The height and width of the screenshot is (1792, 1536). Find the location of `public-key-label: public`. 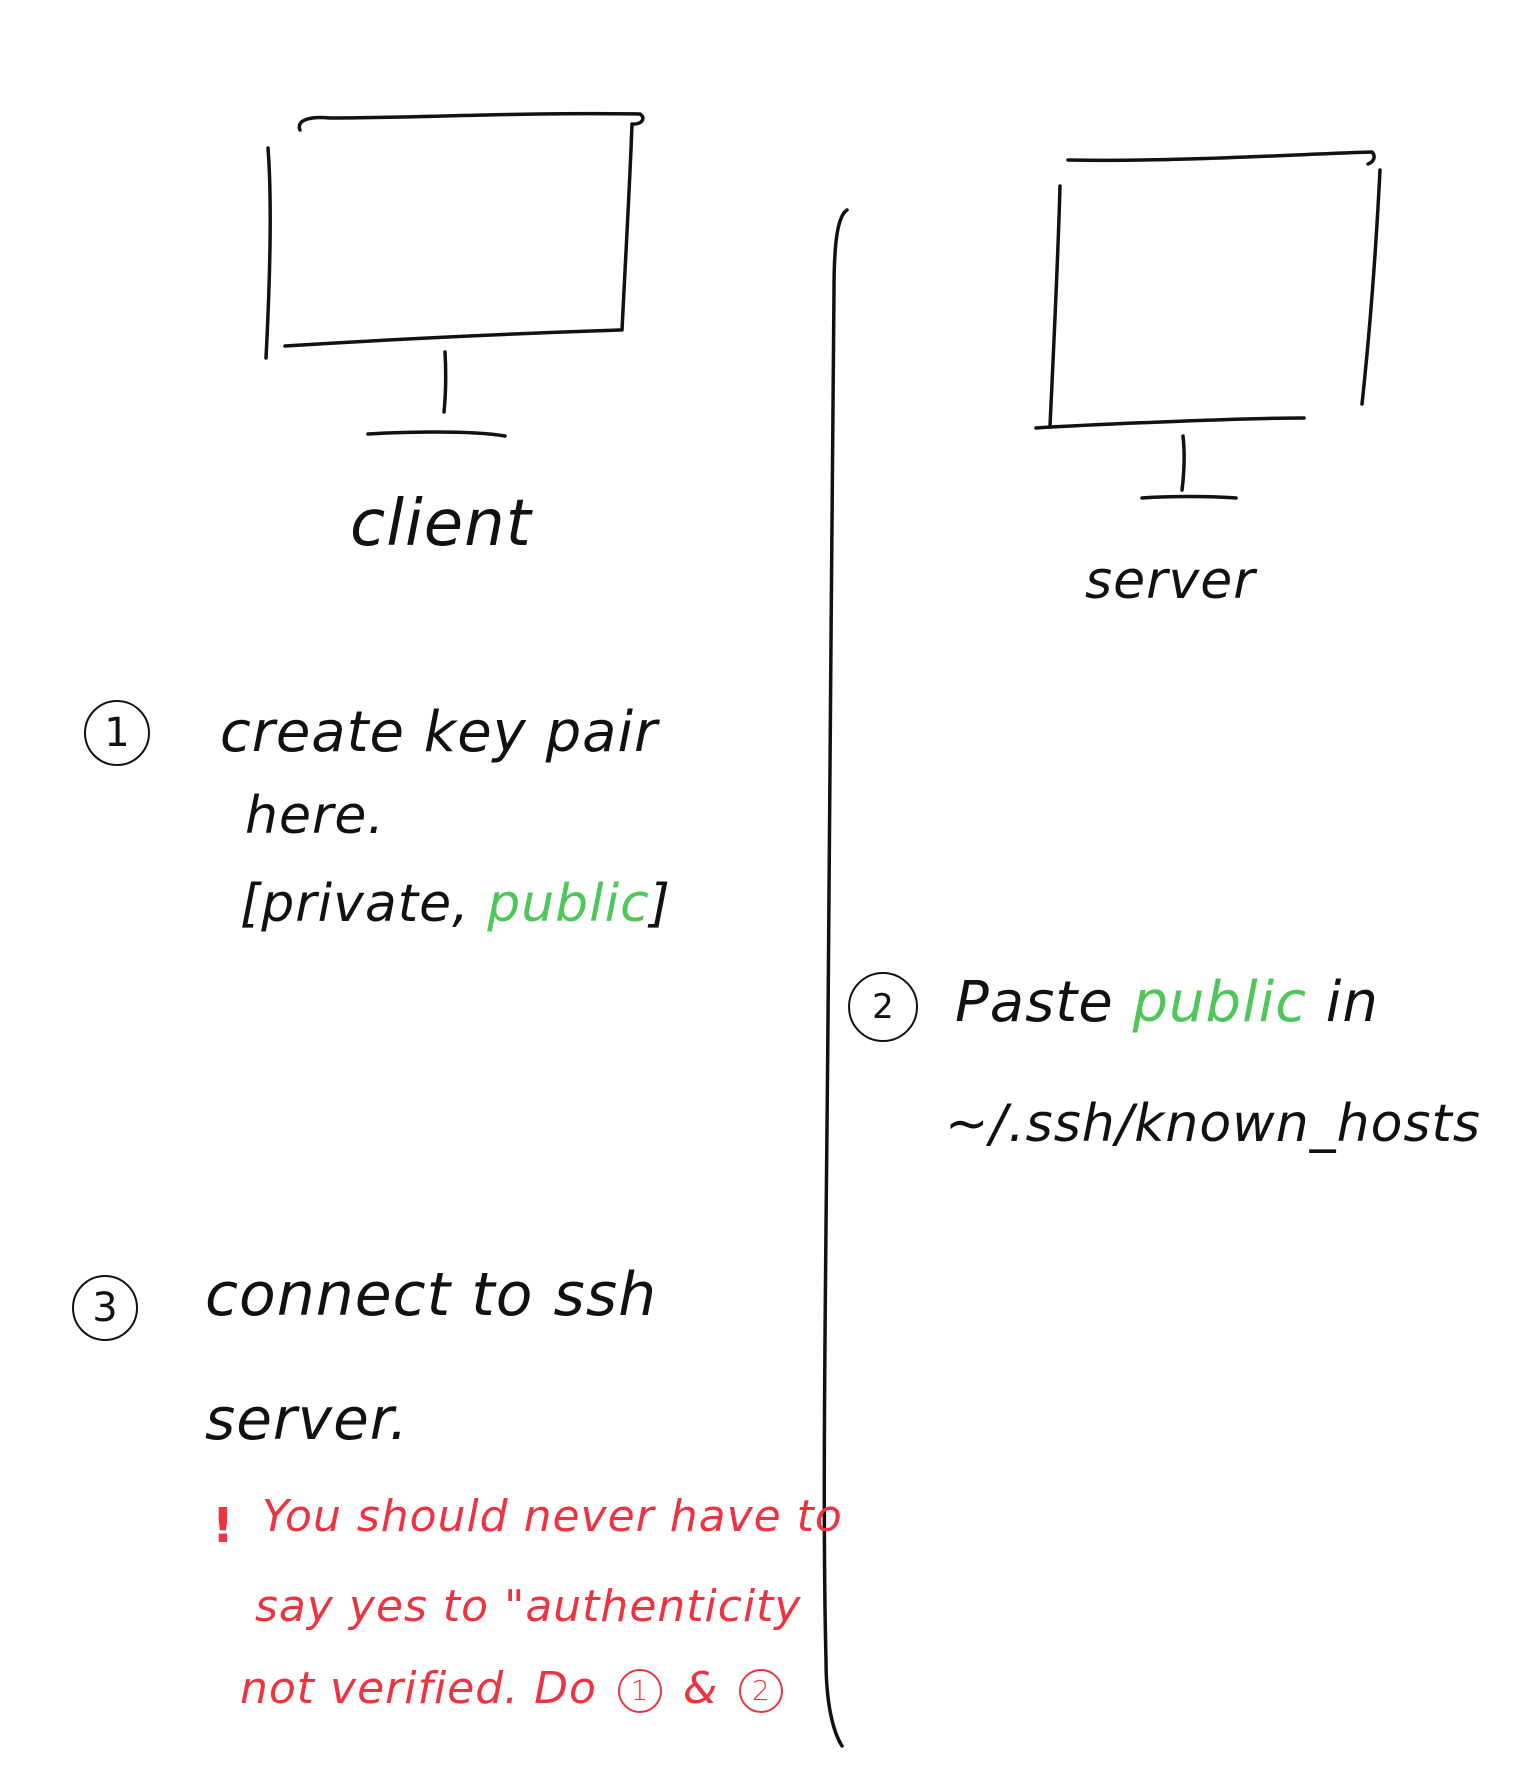

public-key-label: public is located at coordinates (568, 904).